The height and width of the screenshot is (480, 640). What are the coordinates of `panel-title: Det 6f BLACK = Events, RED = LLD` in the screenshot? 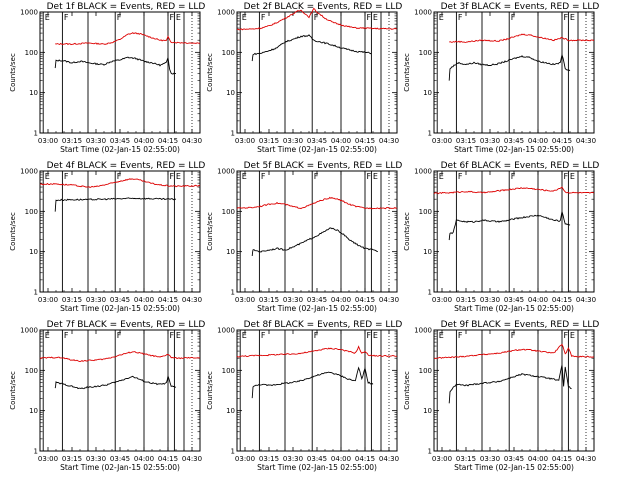 It's located at (520, 166).